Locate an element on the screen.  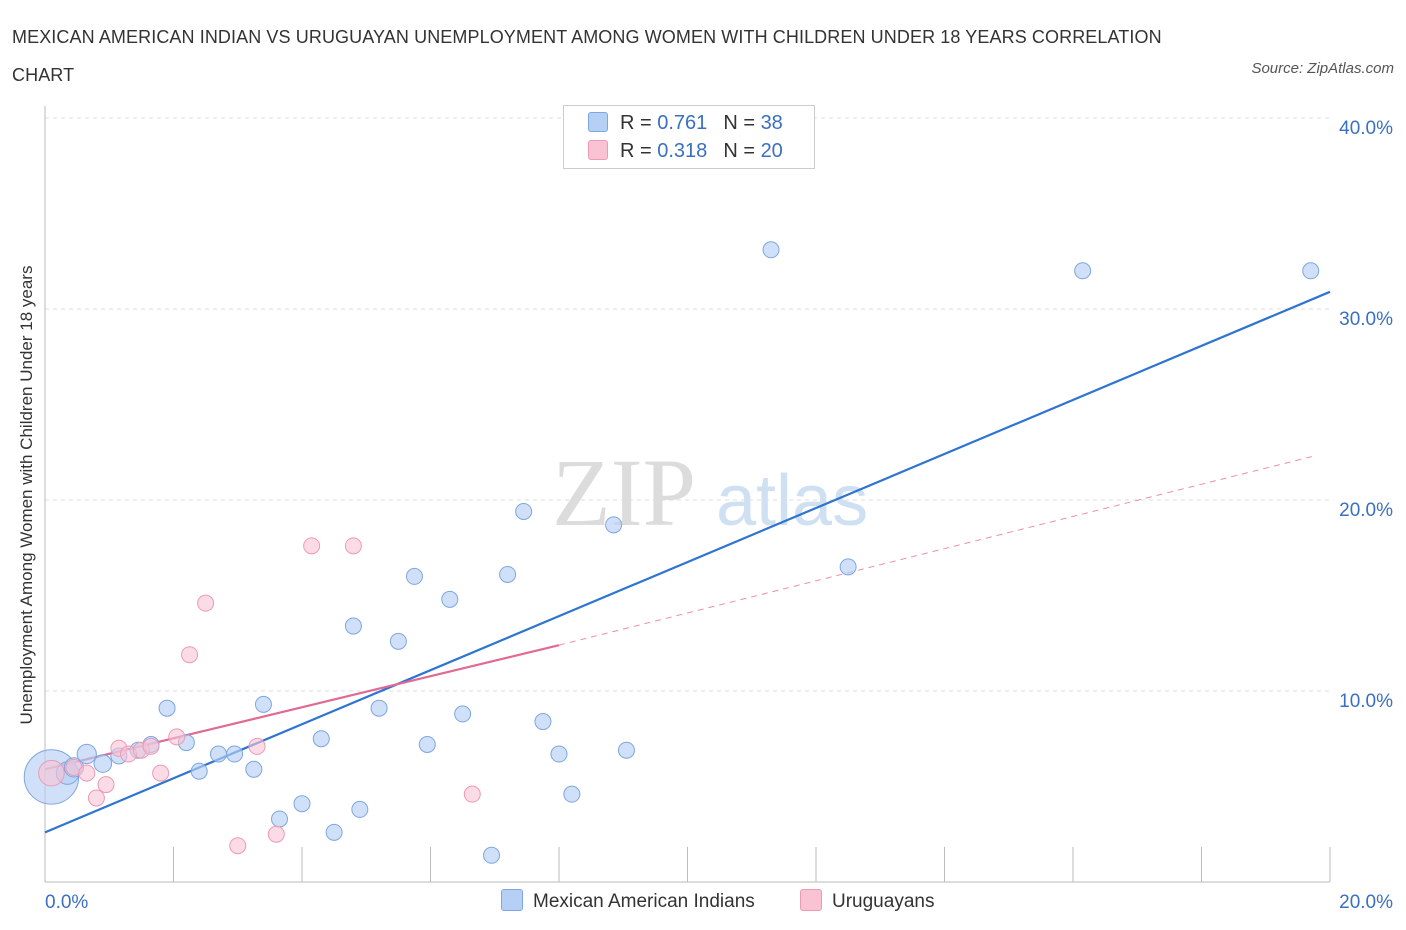
bottom-legend-label: Uruguayans is located at coordinates (883, 901).